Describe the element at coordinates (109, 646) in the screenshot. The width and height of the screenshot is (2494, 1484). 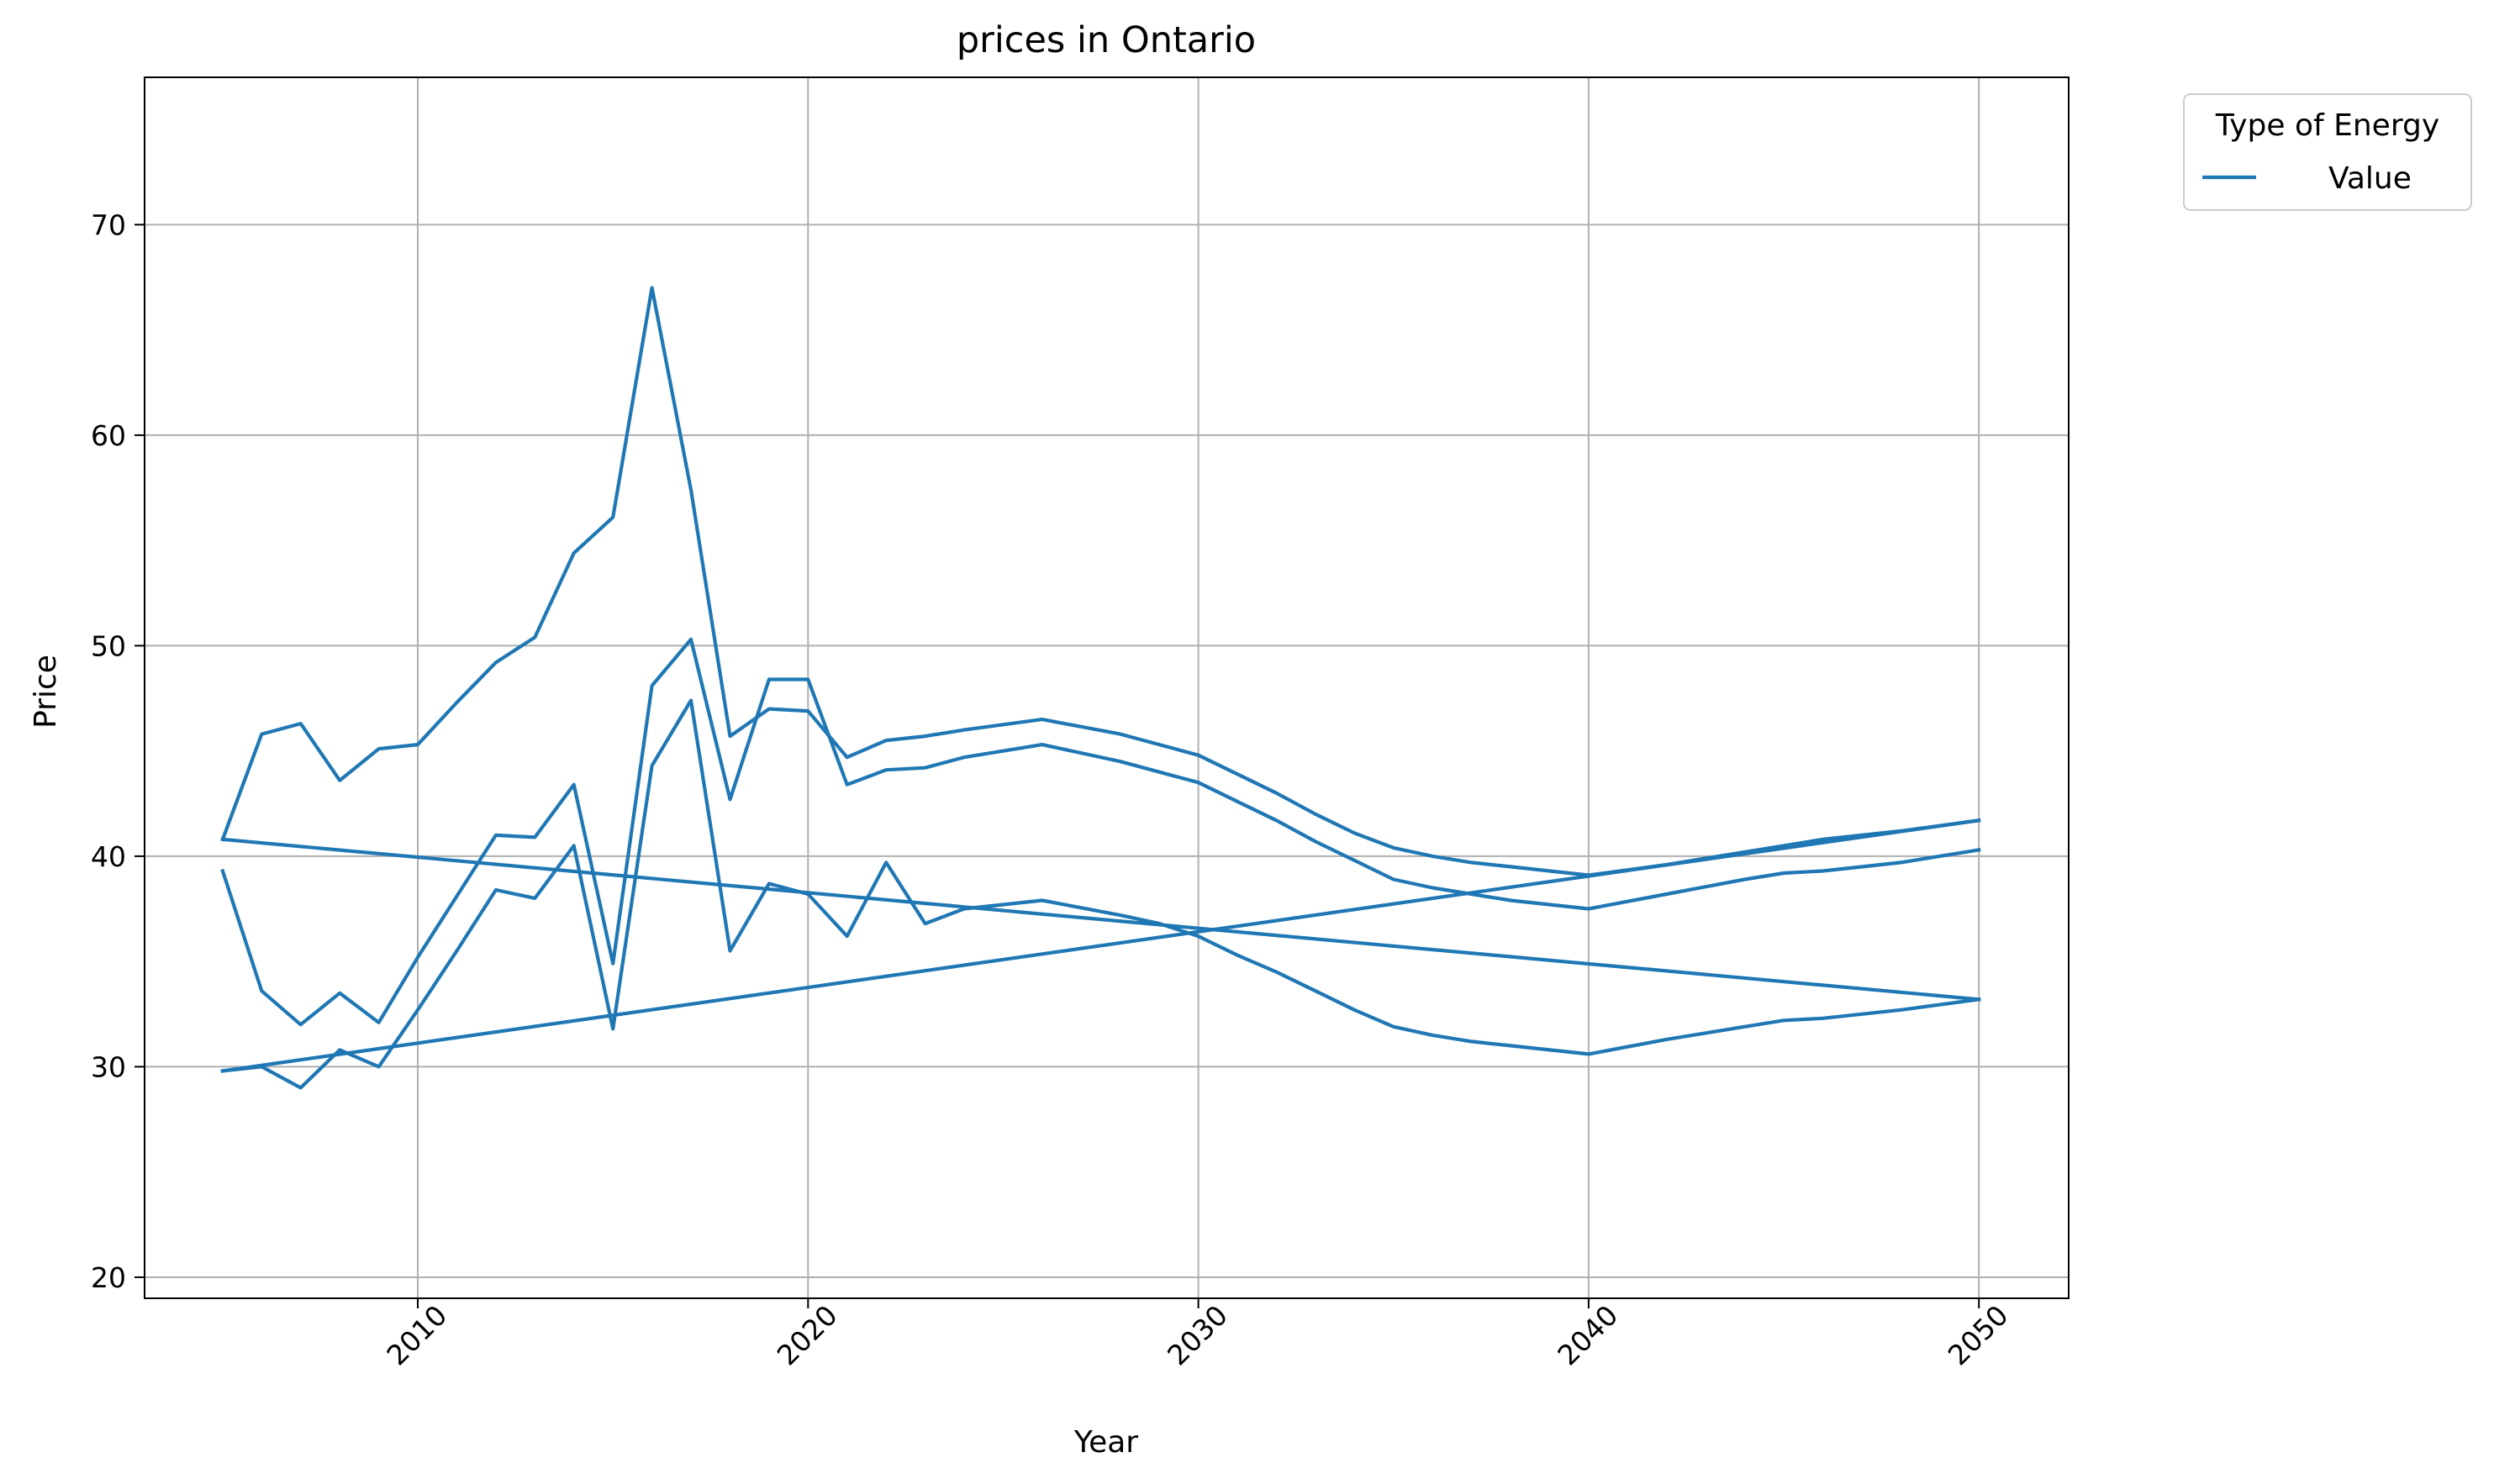
I see `y-tick-label: 50` at that location.